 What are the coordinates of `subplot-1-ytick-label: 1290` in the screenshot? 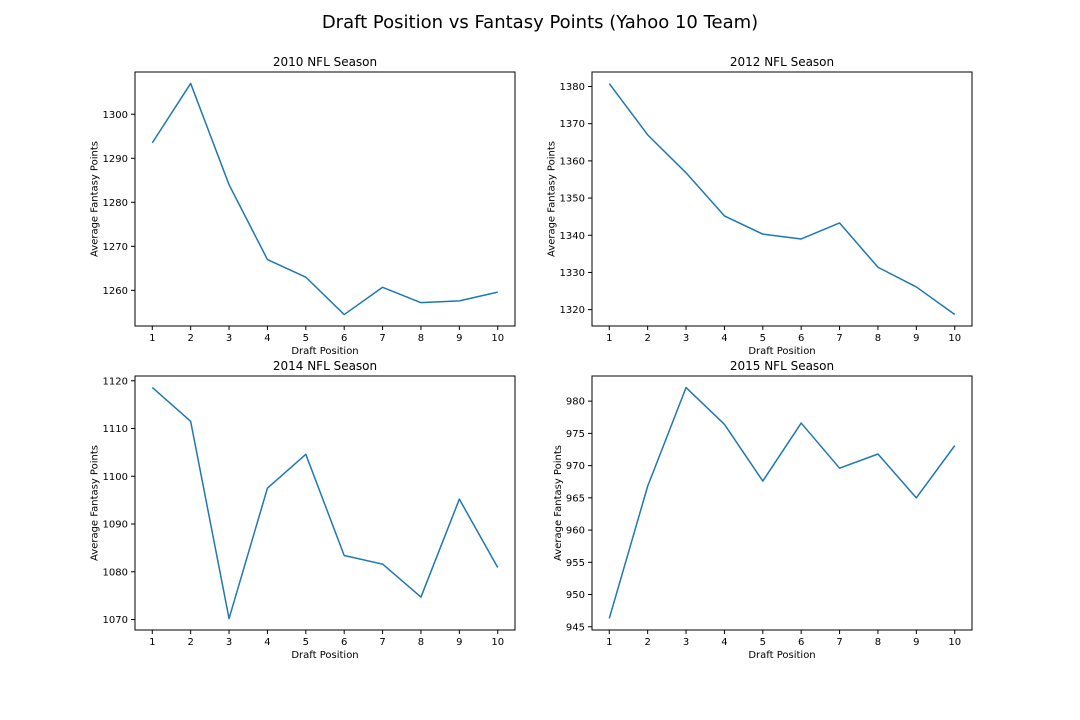 It's located at (115, 159).